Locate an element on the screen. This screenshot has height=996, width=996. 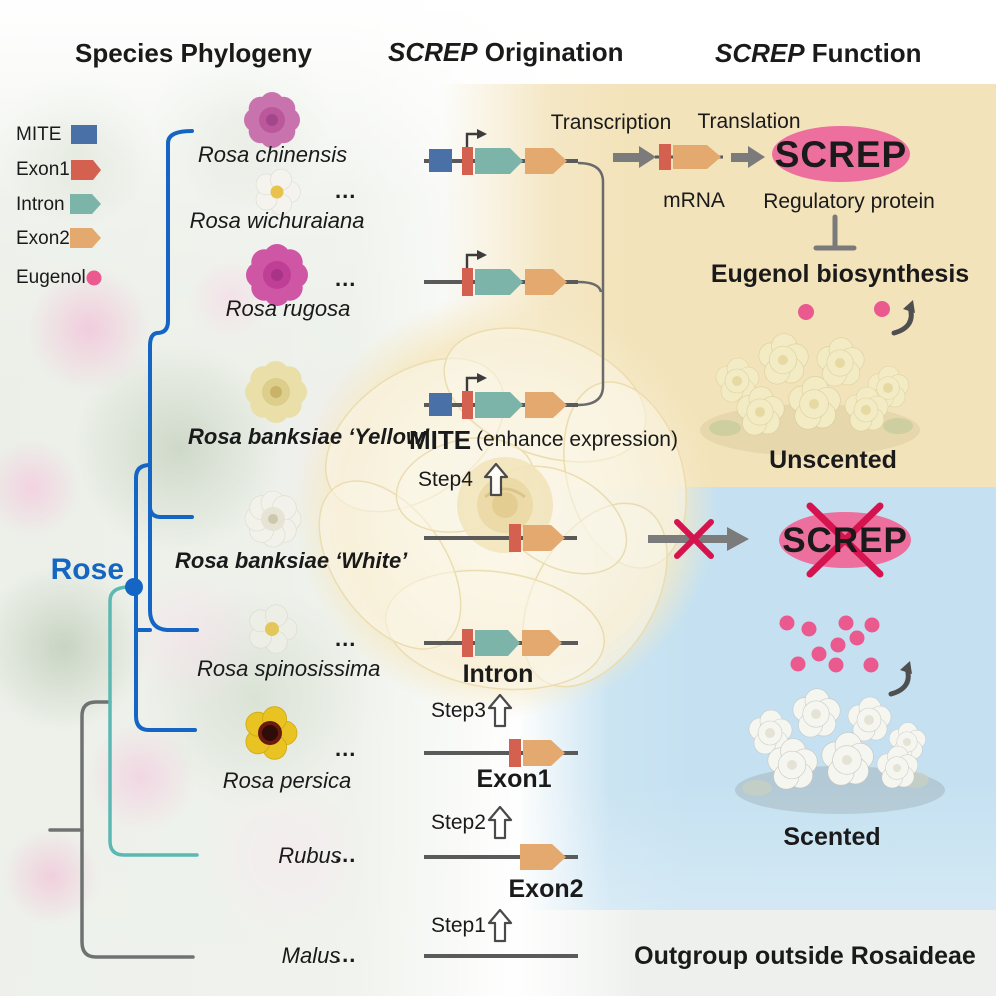
blocked-arrow is located at coordinates (698, 539).